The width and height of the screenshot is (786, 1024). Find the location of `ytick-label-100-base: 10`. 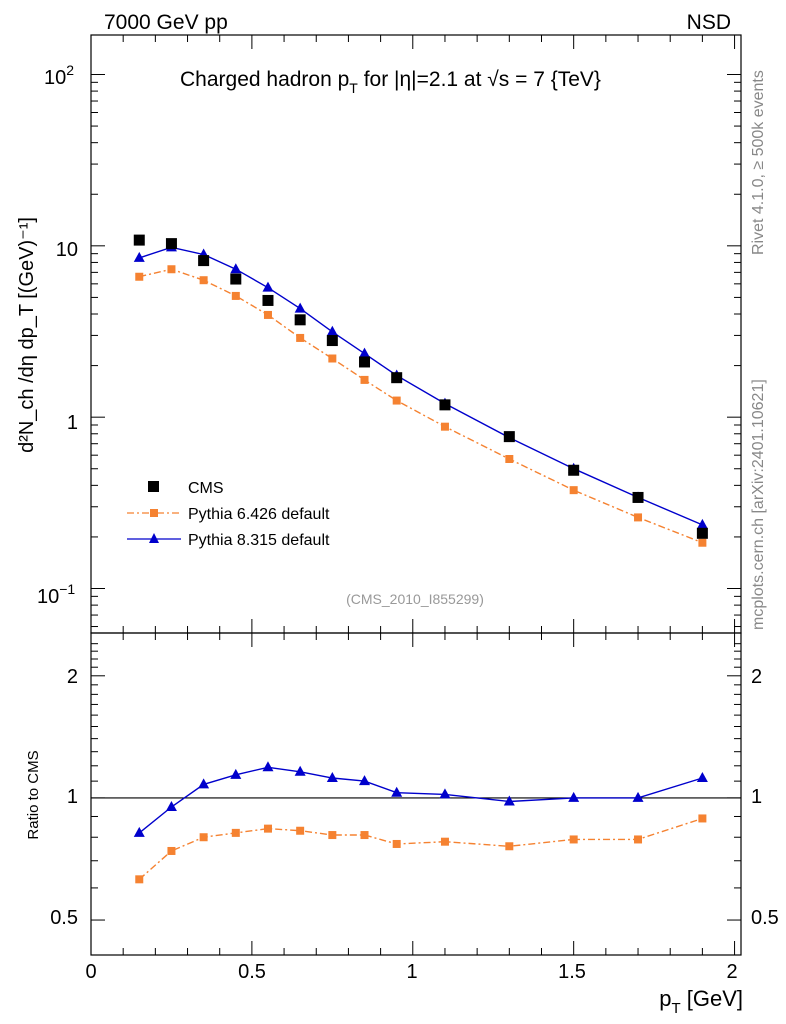

ytick-label-100-base: 10 is located at coordinates (55, 78).